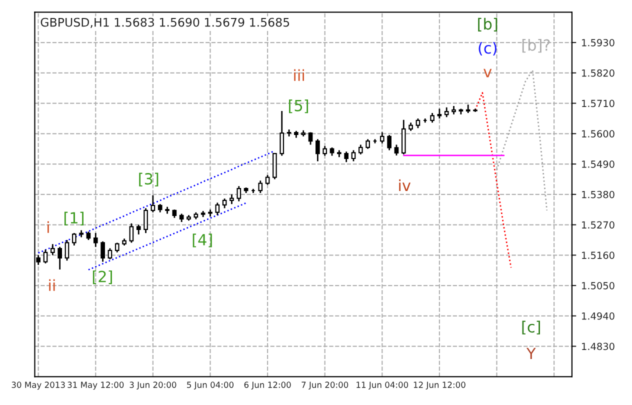  What do you see at coordinates (598, 255) in the screenshot?
I see `y-tick-label: 1.5160` at bounding box center [598, 255].